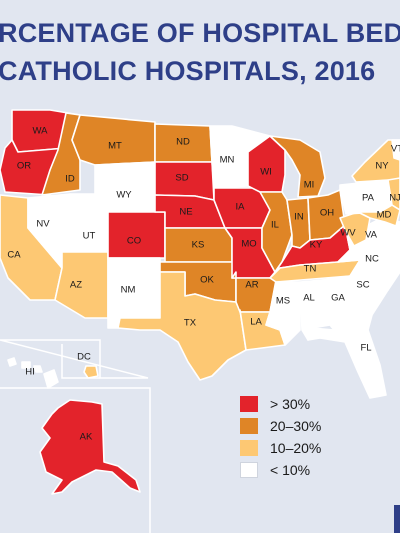  What do you see at coordinates (90, 447) in the screenshot?
I see `state-ak` at bounding box center [90, 447].